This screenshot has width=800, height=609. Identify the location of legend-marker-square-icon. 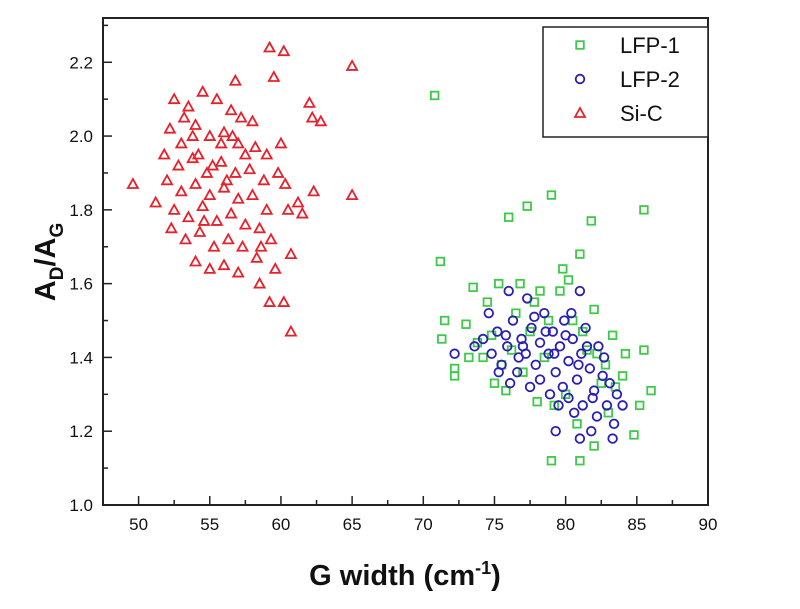
(580, 45).